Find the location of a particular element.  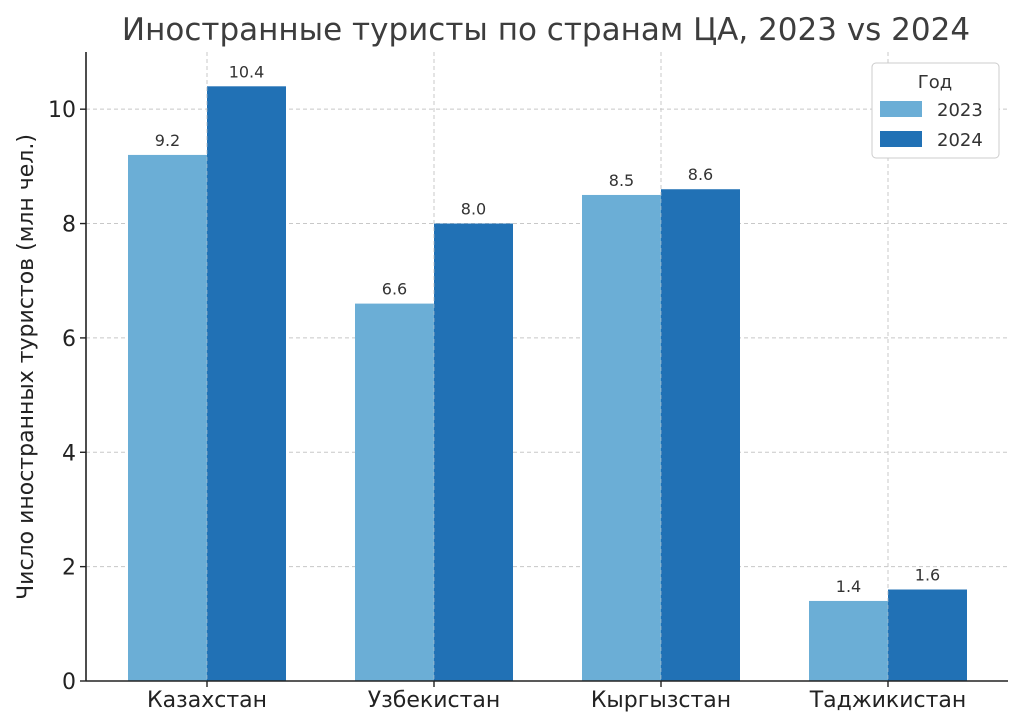

y-tick-label: 2 is located at coordinates (69, 568).